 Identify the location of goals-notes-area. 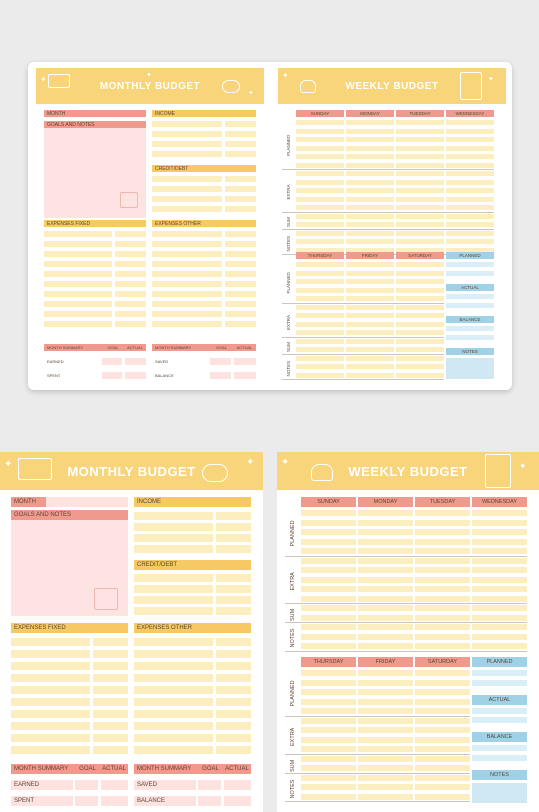
(95, 173).